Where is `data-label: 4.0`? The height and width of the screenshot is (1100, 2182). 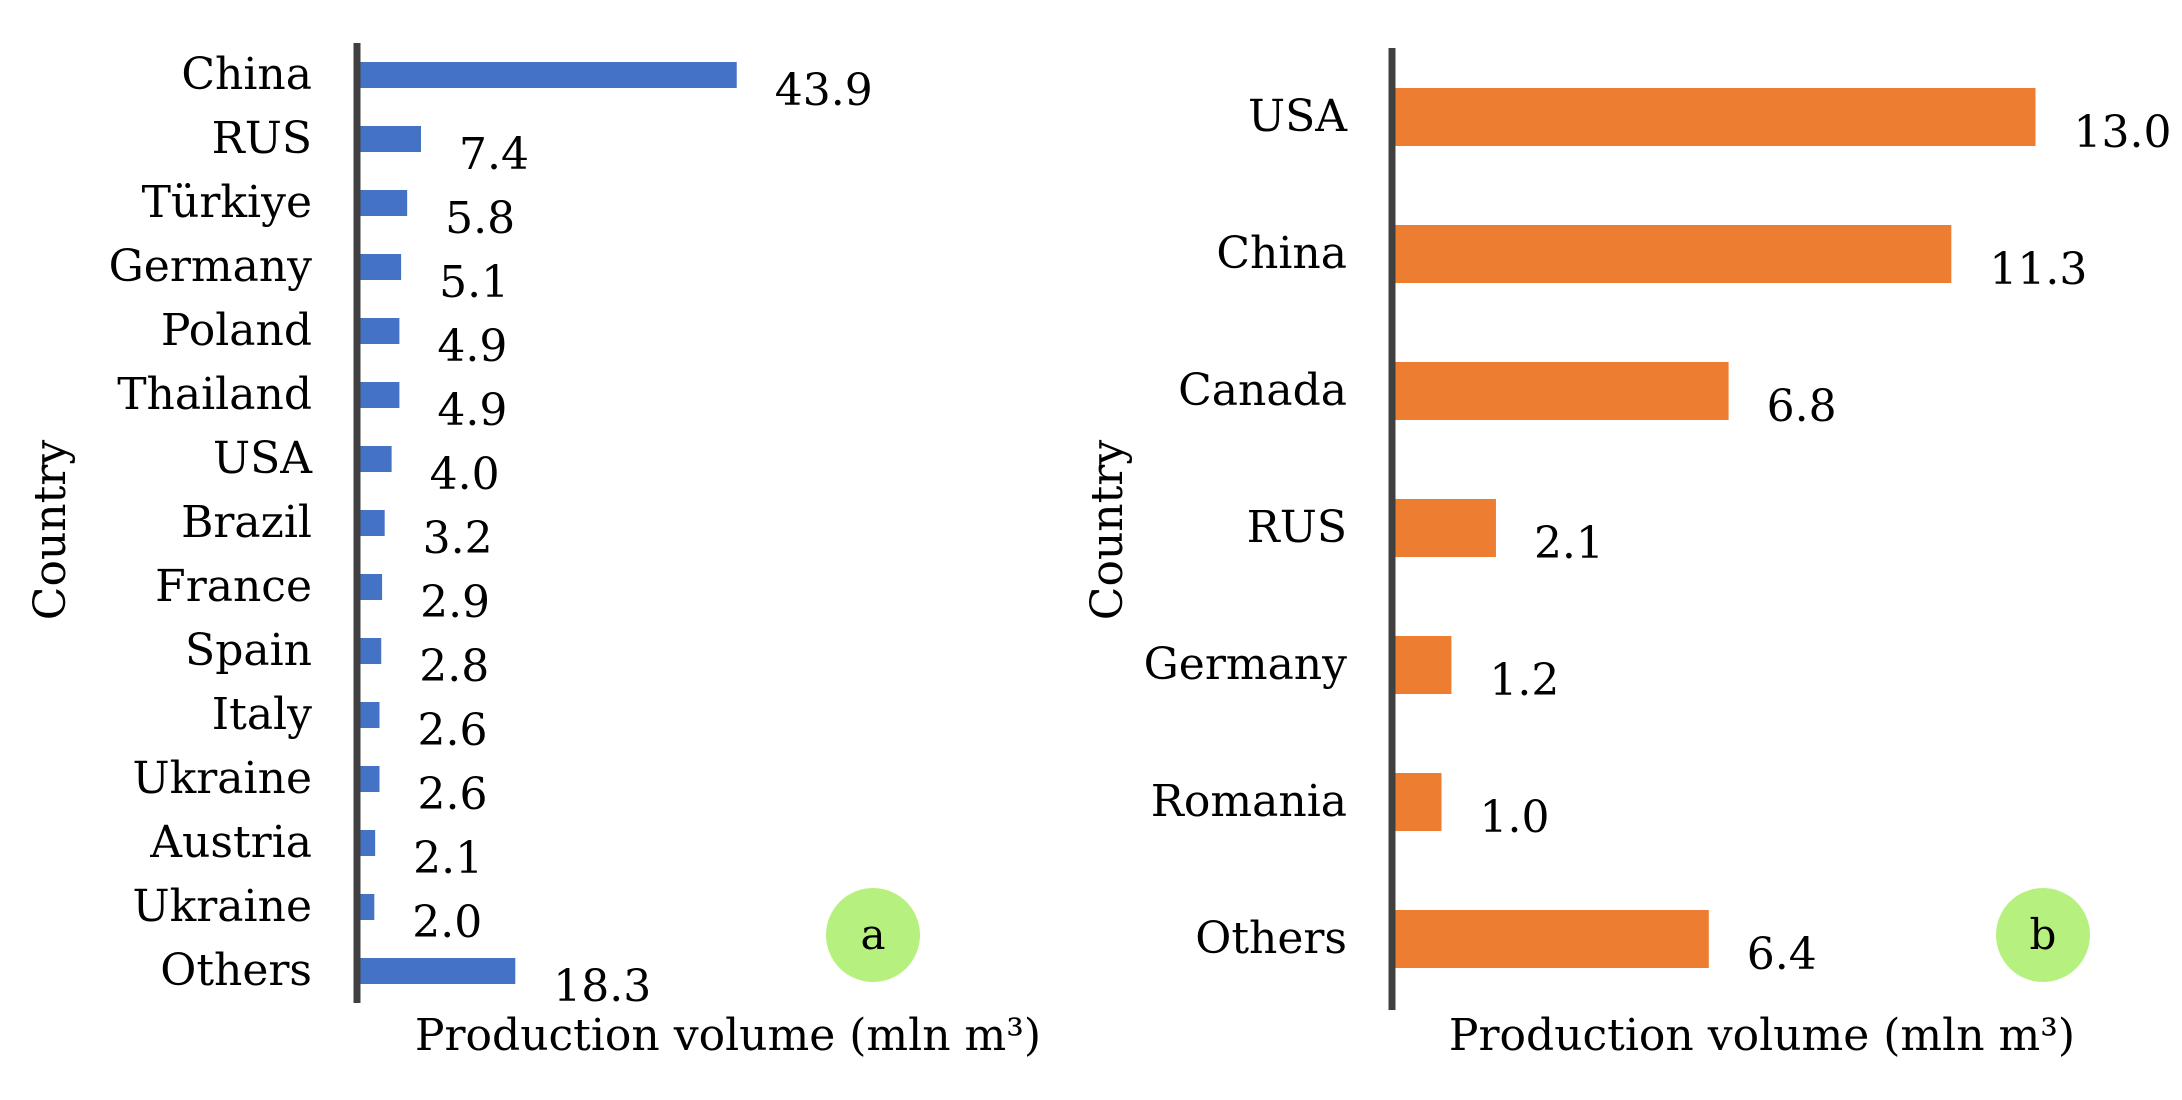 data-label: 4.0 is located at coordinates (465, 474).